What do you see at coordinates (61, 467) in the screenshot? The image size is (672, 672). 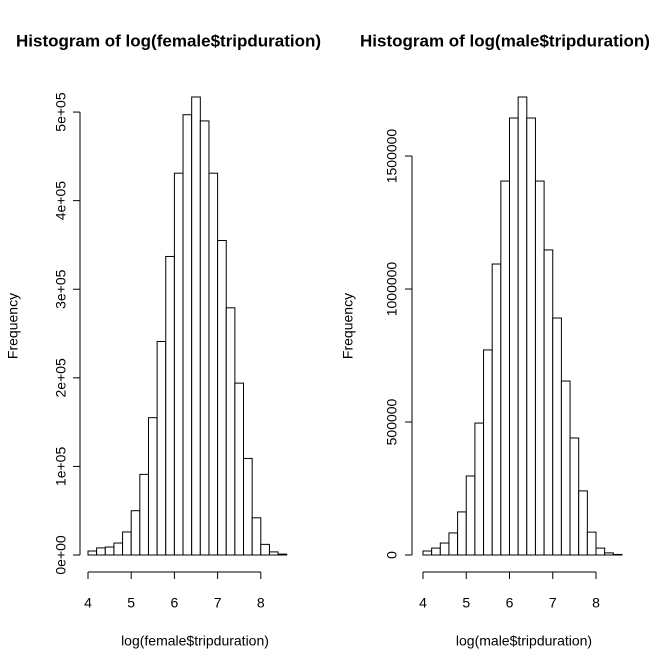 I see `y-tick-label: 1e+05` at bounding box center [61, 467].